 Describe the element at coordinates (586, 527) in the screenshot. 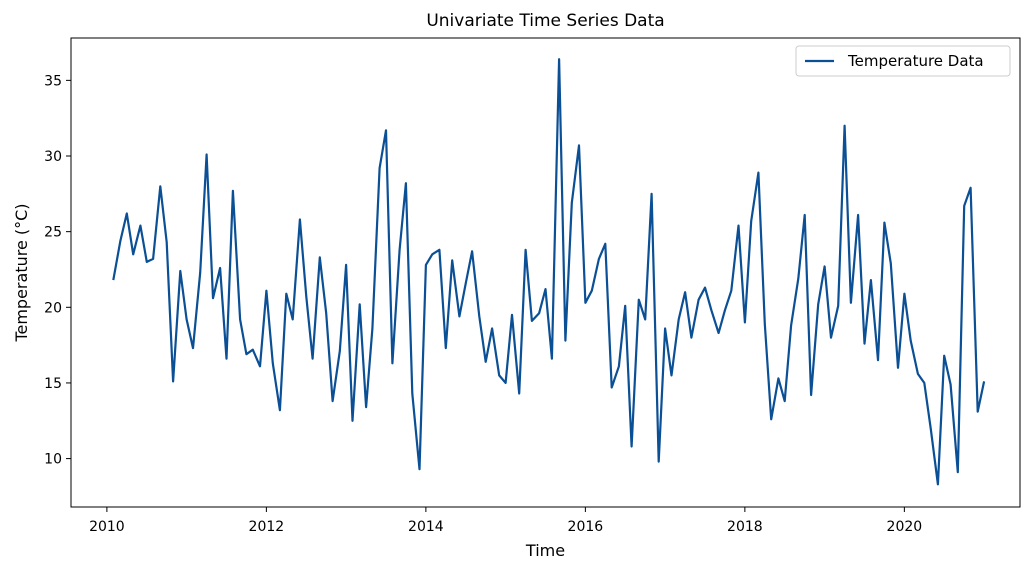

I see `x-tick-label: 2016` at that location.